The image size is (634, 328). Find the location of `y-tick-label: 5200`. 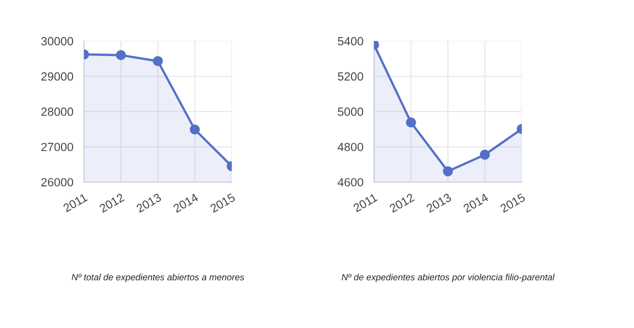

y-tick-label: 5200 is located at coordinates (351, 76).